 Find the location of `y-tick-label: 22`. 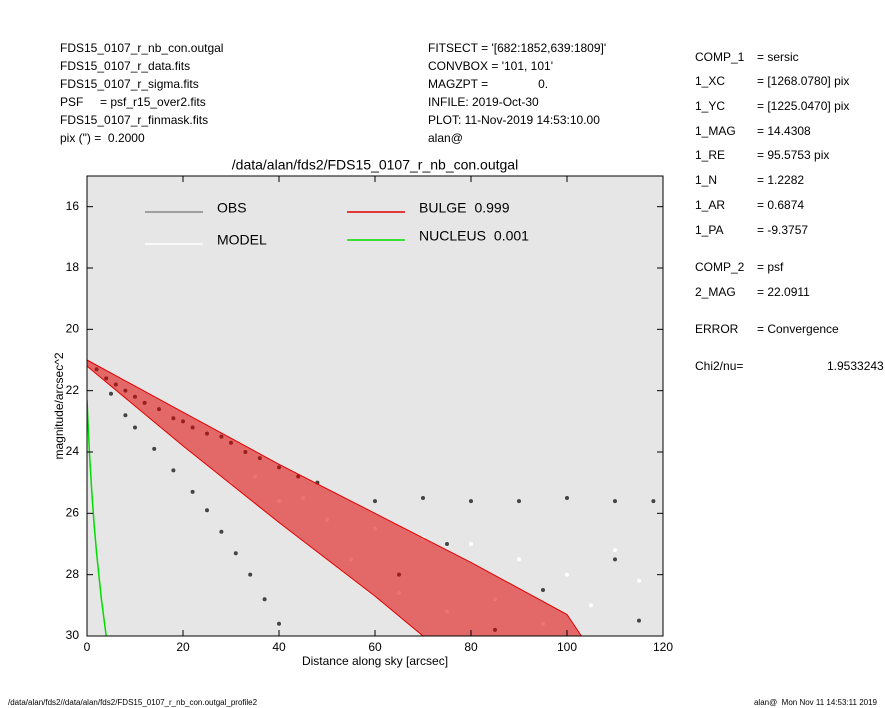

y-tick-label: 22 is located at coordinates (73, 390).